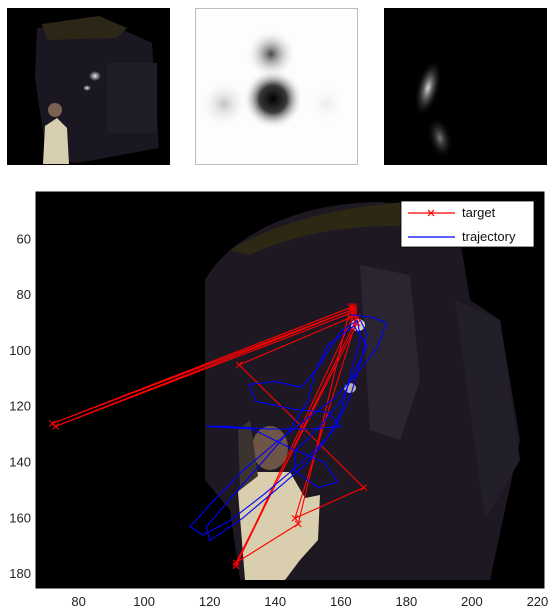  What do you see at coordinates (20, 406) in the screenshot?
I see `y-tick-label: 120` at bounding box center [20, 406].